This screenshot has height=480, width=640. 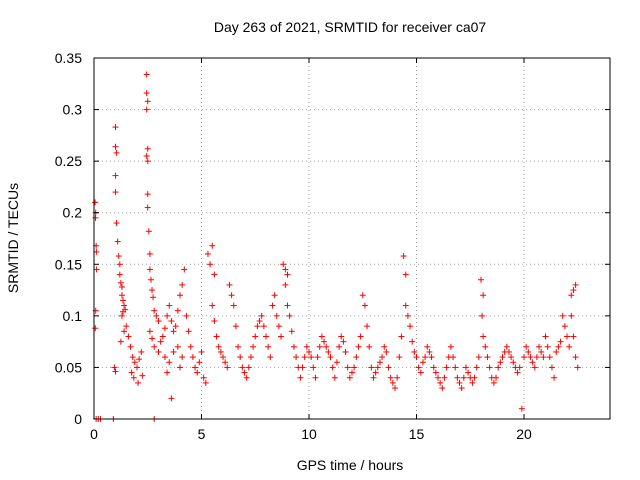 What do you see at coordinates (68, 58) in the screenshot?
I see `y-tick-label: 0.35` at bounding box center [68, 58].